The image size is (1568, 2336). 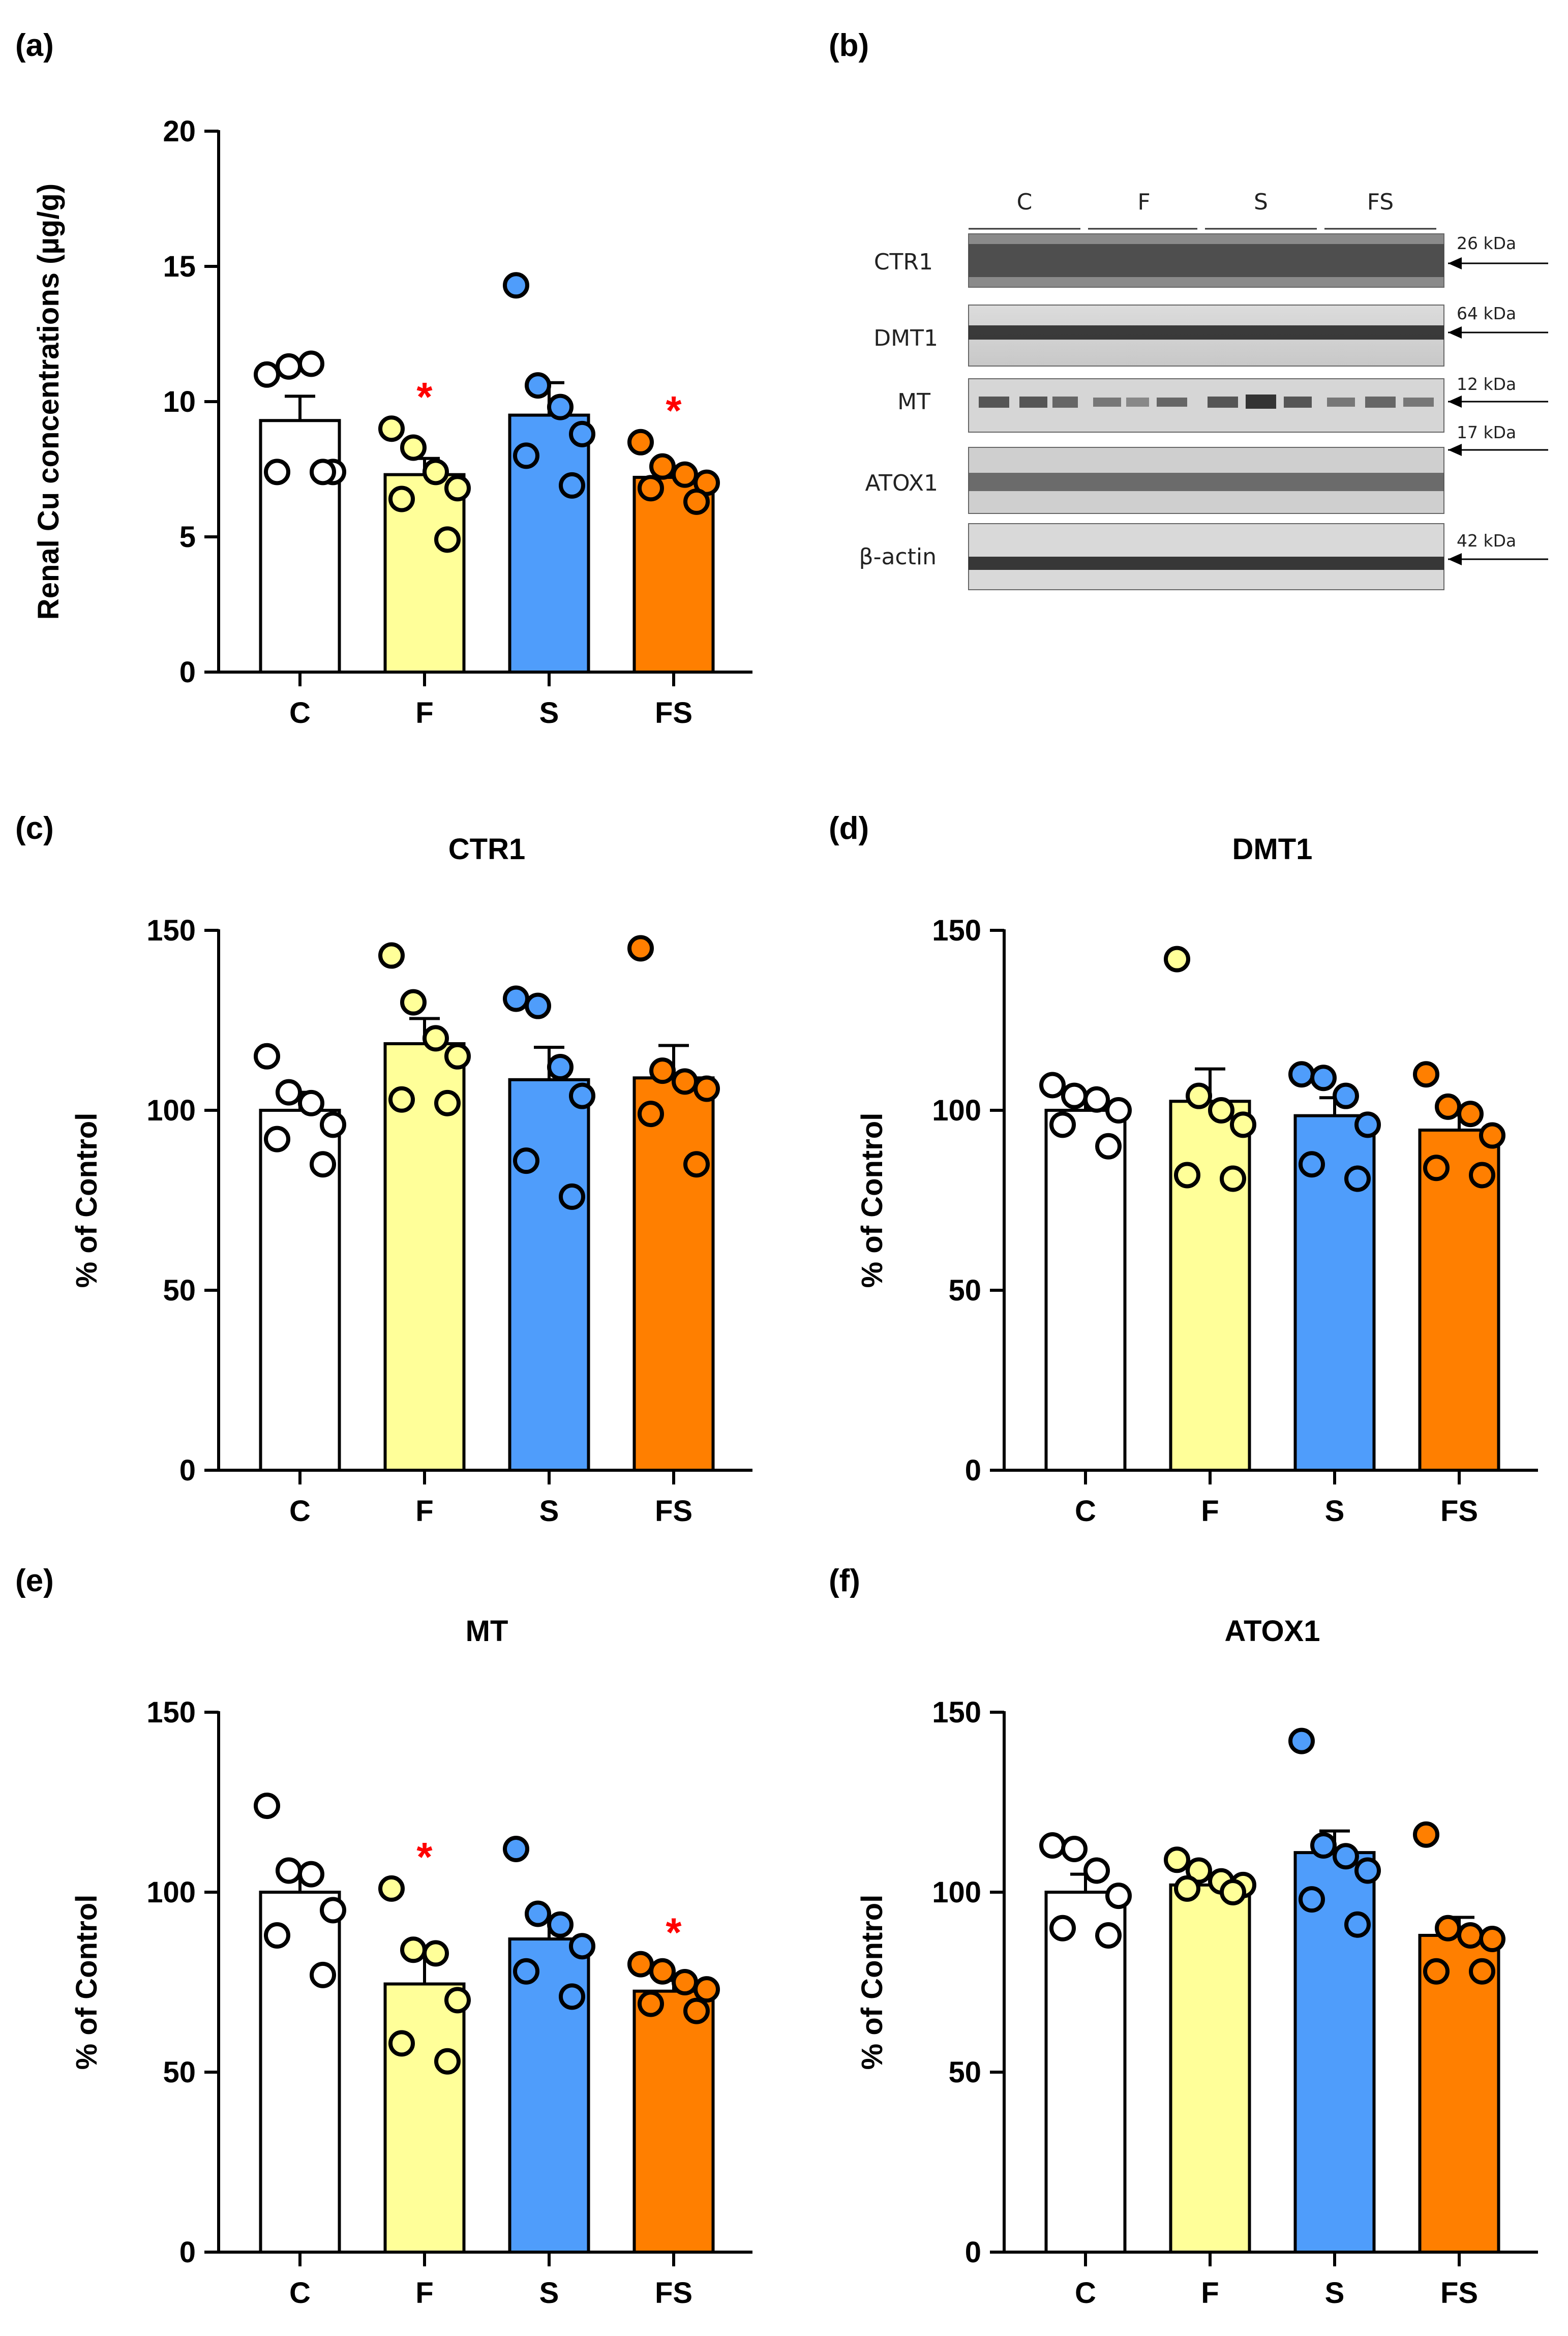 What do you see at coordinates (1486, 432) in the screenshot?
I see `kda-label-atox1: 17 kDa` at bounding box center [1486, 432].